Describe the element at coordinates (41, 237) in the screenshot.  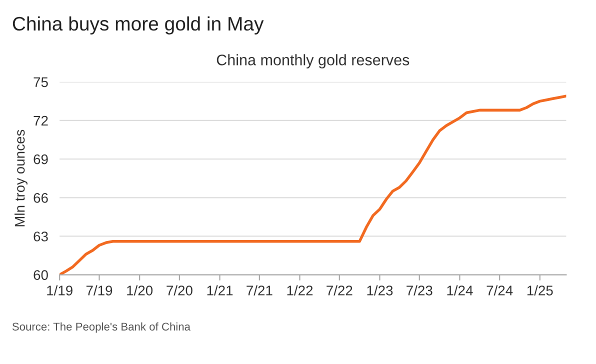
I see `y-tick-label: 63` at that location.